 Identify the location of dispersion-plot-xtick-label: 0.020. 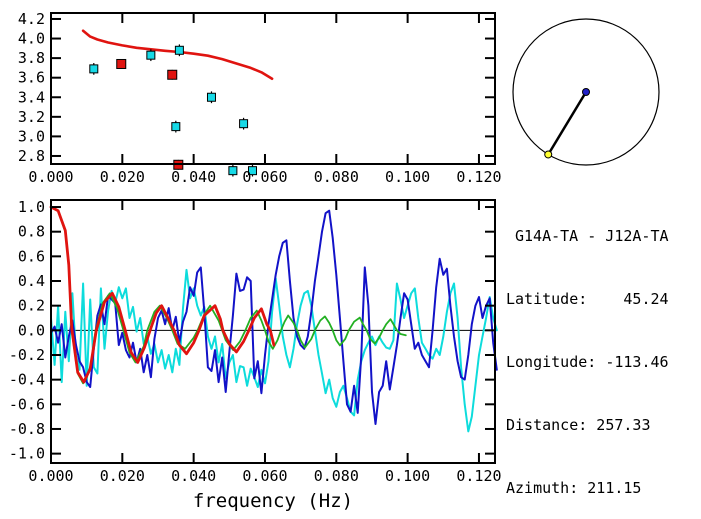
(122, 177).